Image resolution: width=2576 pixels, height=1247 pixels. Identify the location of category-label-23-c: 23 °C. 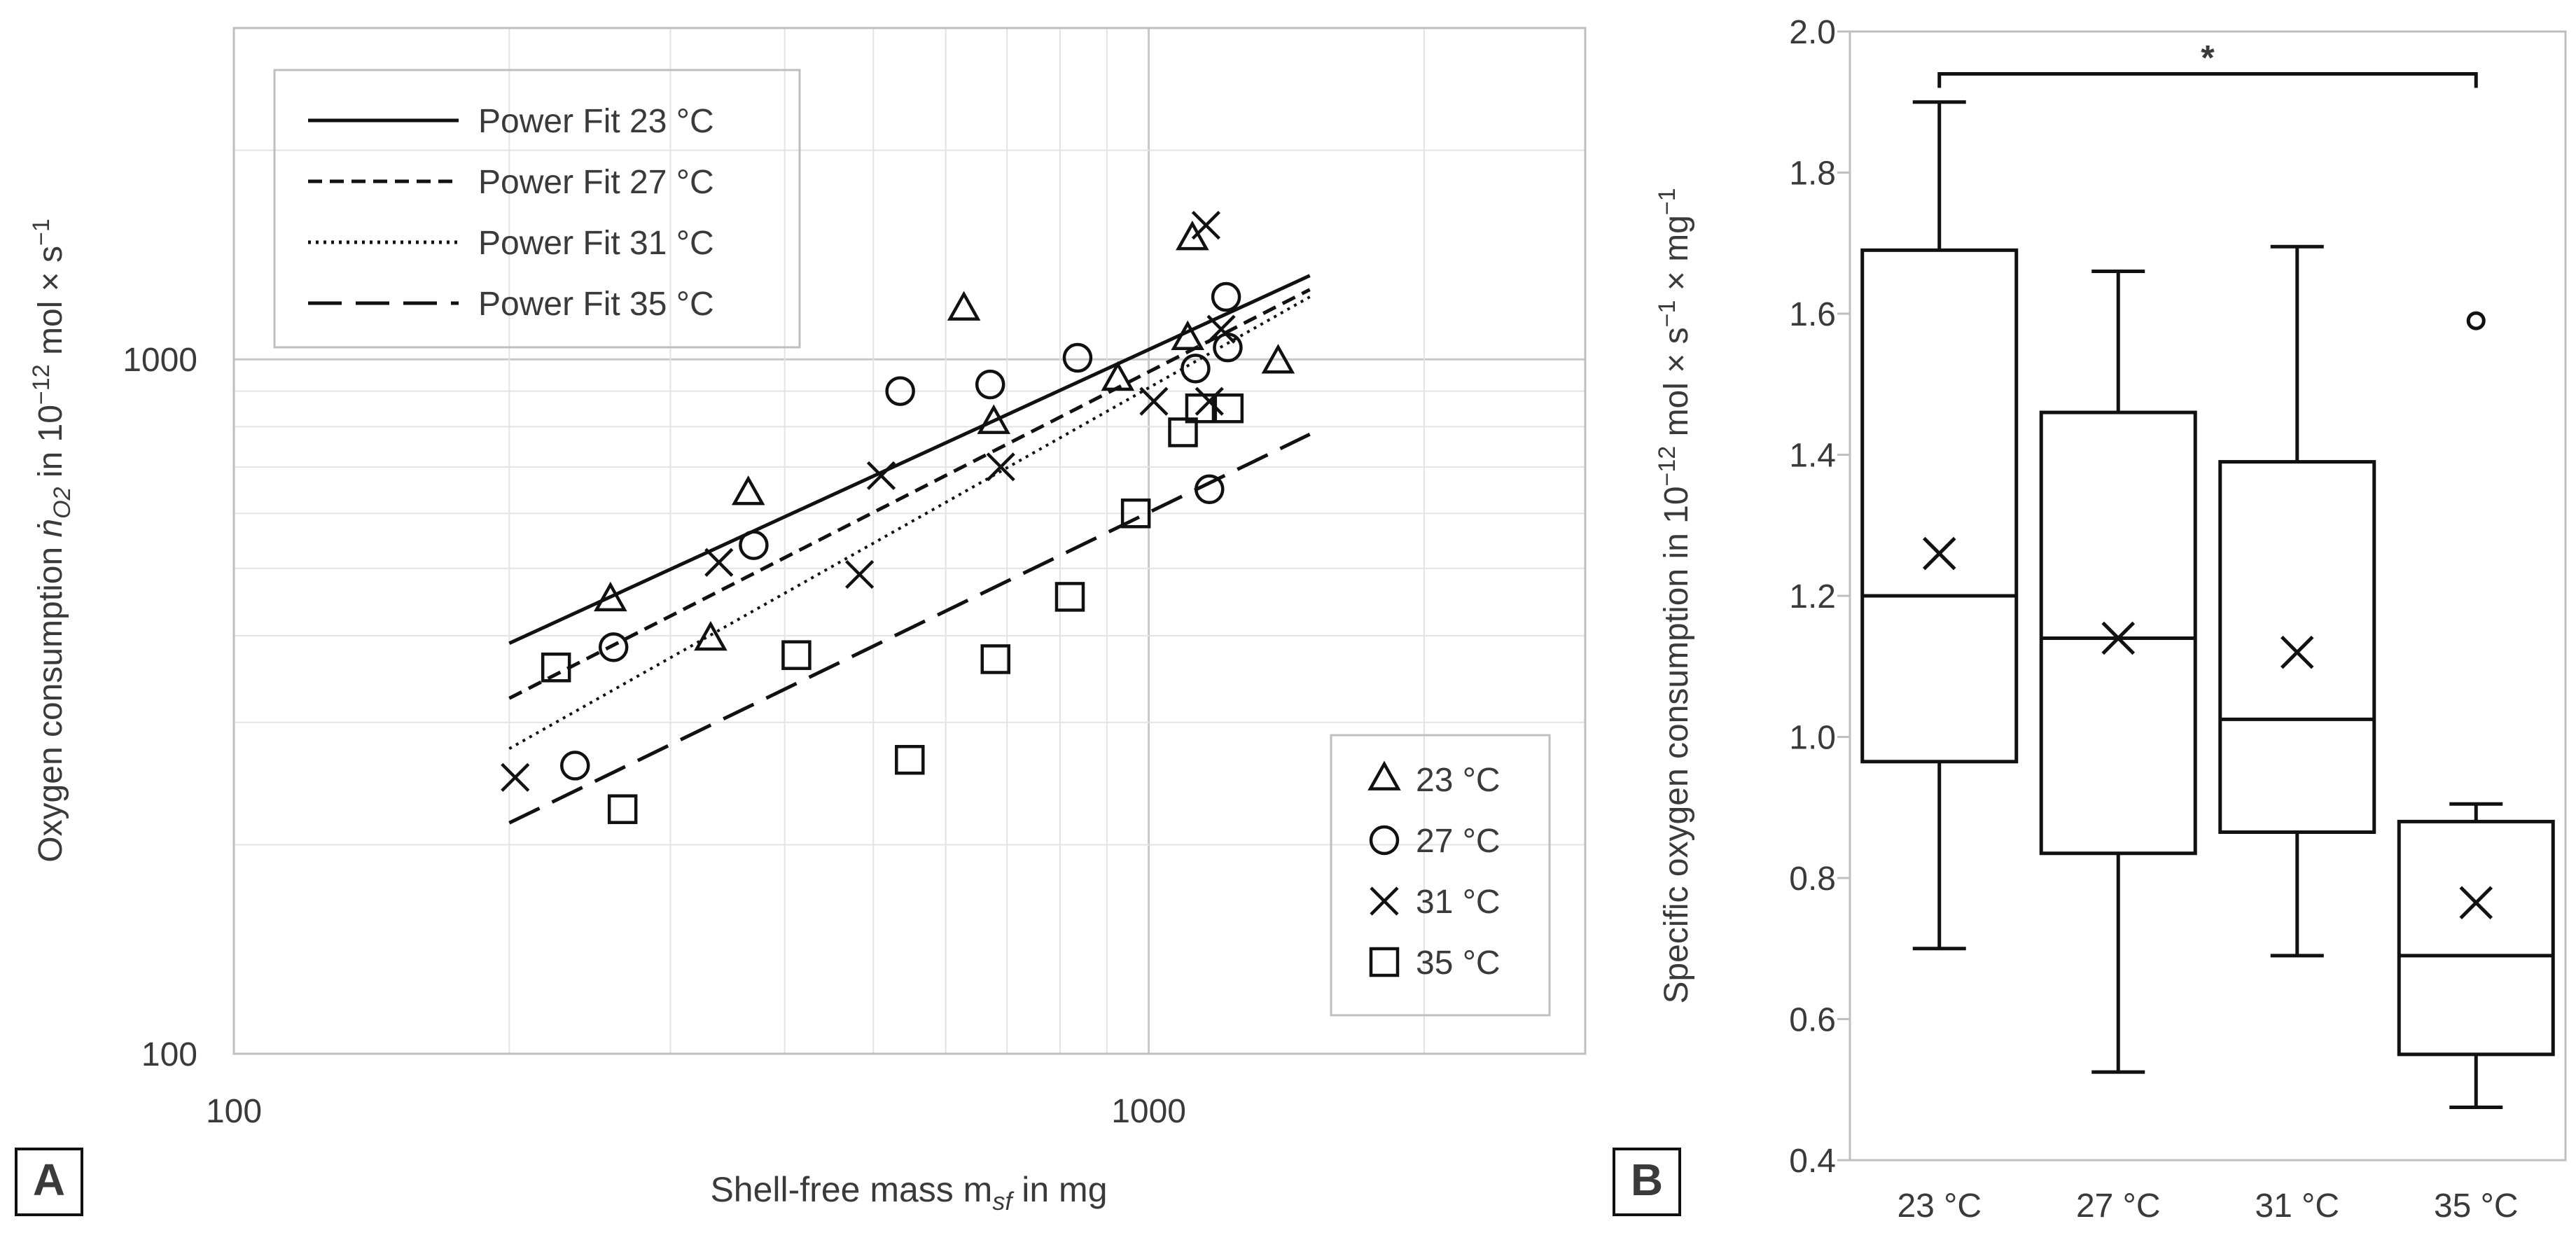
(1939, 1206).